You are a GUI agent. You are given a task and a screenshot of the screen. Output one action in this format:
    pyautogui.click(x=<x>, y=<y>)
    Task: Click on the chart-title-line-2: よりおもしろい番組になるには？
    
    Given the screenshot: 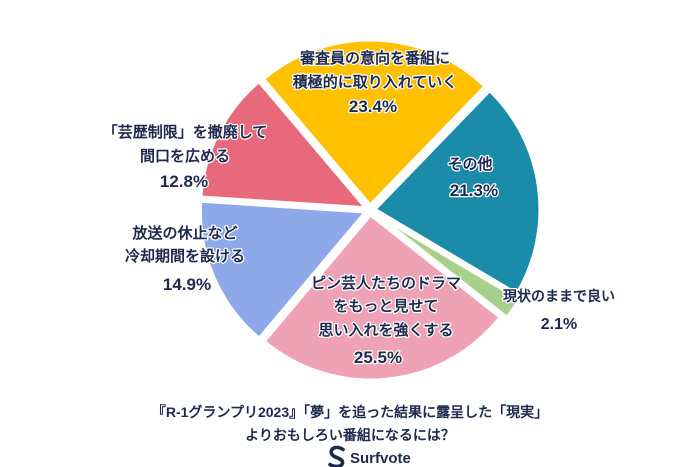 What is the action you would take?
    pyautogui.click(x=350, y=435)
    